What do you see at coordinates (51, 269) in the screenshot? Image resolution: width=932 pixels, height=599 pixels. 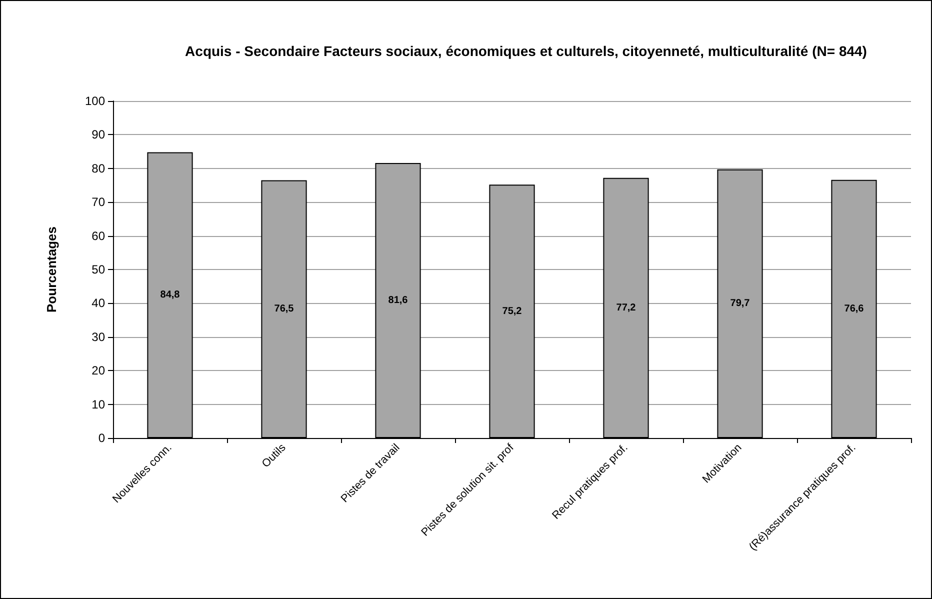 I see `y-axis-title: Pourcentages` at bounding box center [51, 269].